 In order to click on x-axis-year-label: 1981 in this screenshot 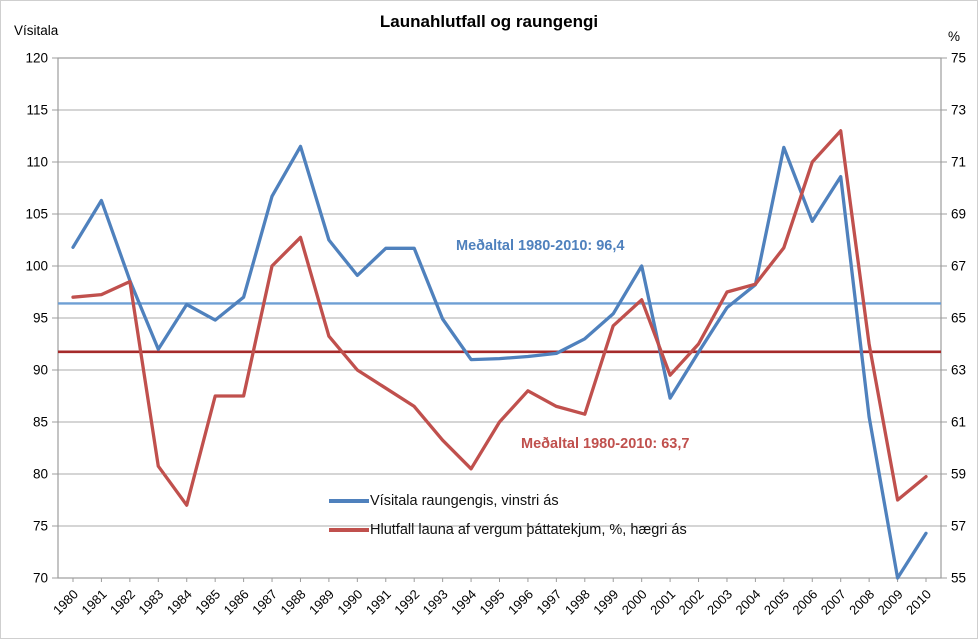, I will do `click(93, 602)`.